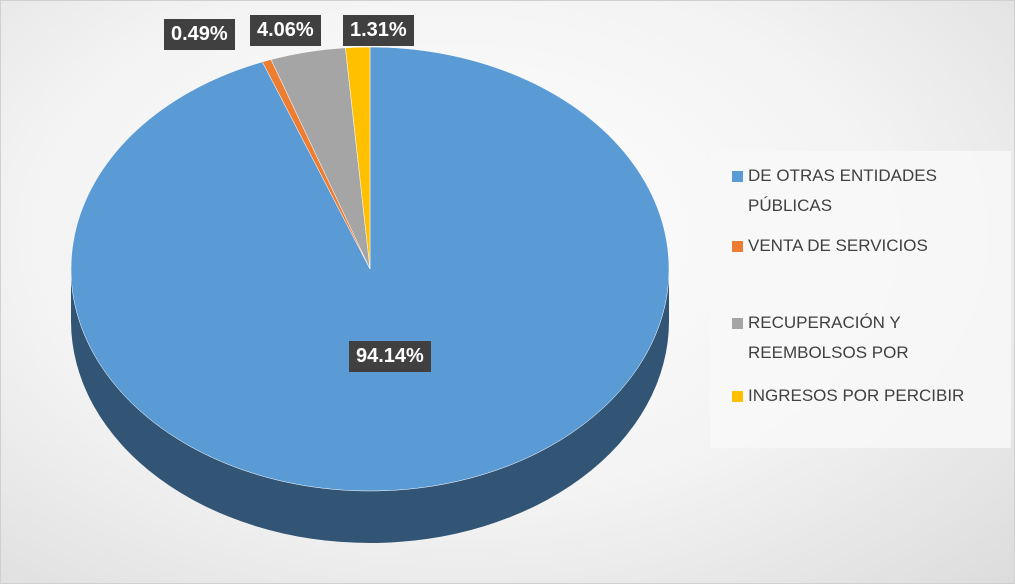 This screenshot has width=1015, height=584. Describe the element at coordinates (358, 158) in the screenshot. I see `slice` at that location.